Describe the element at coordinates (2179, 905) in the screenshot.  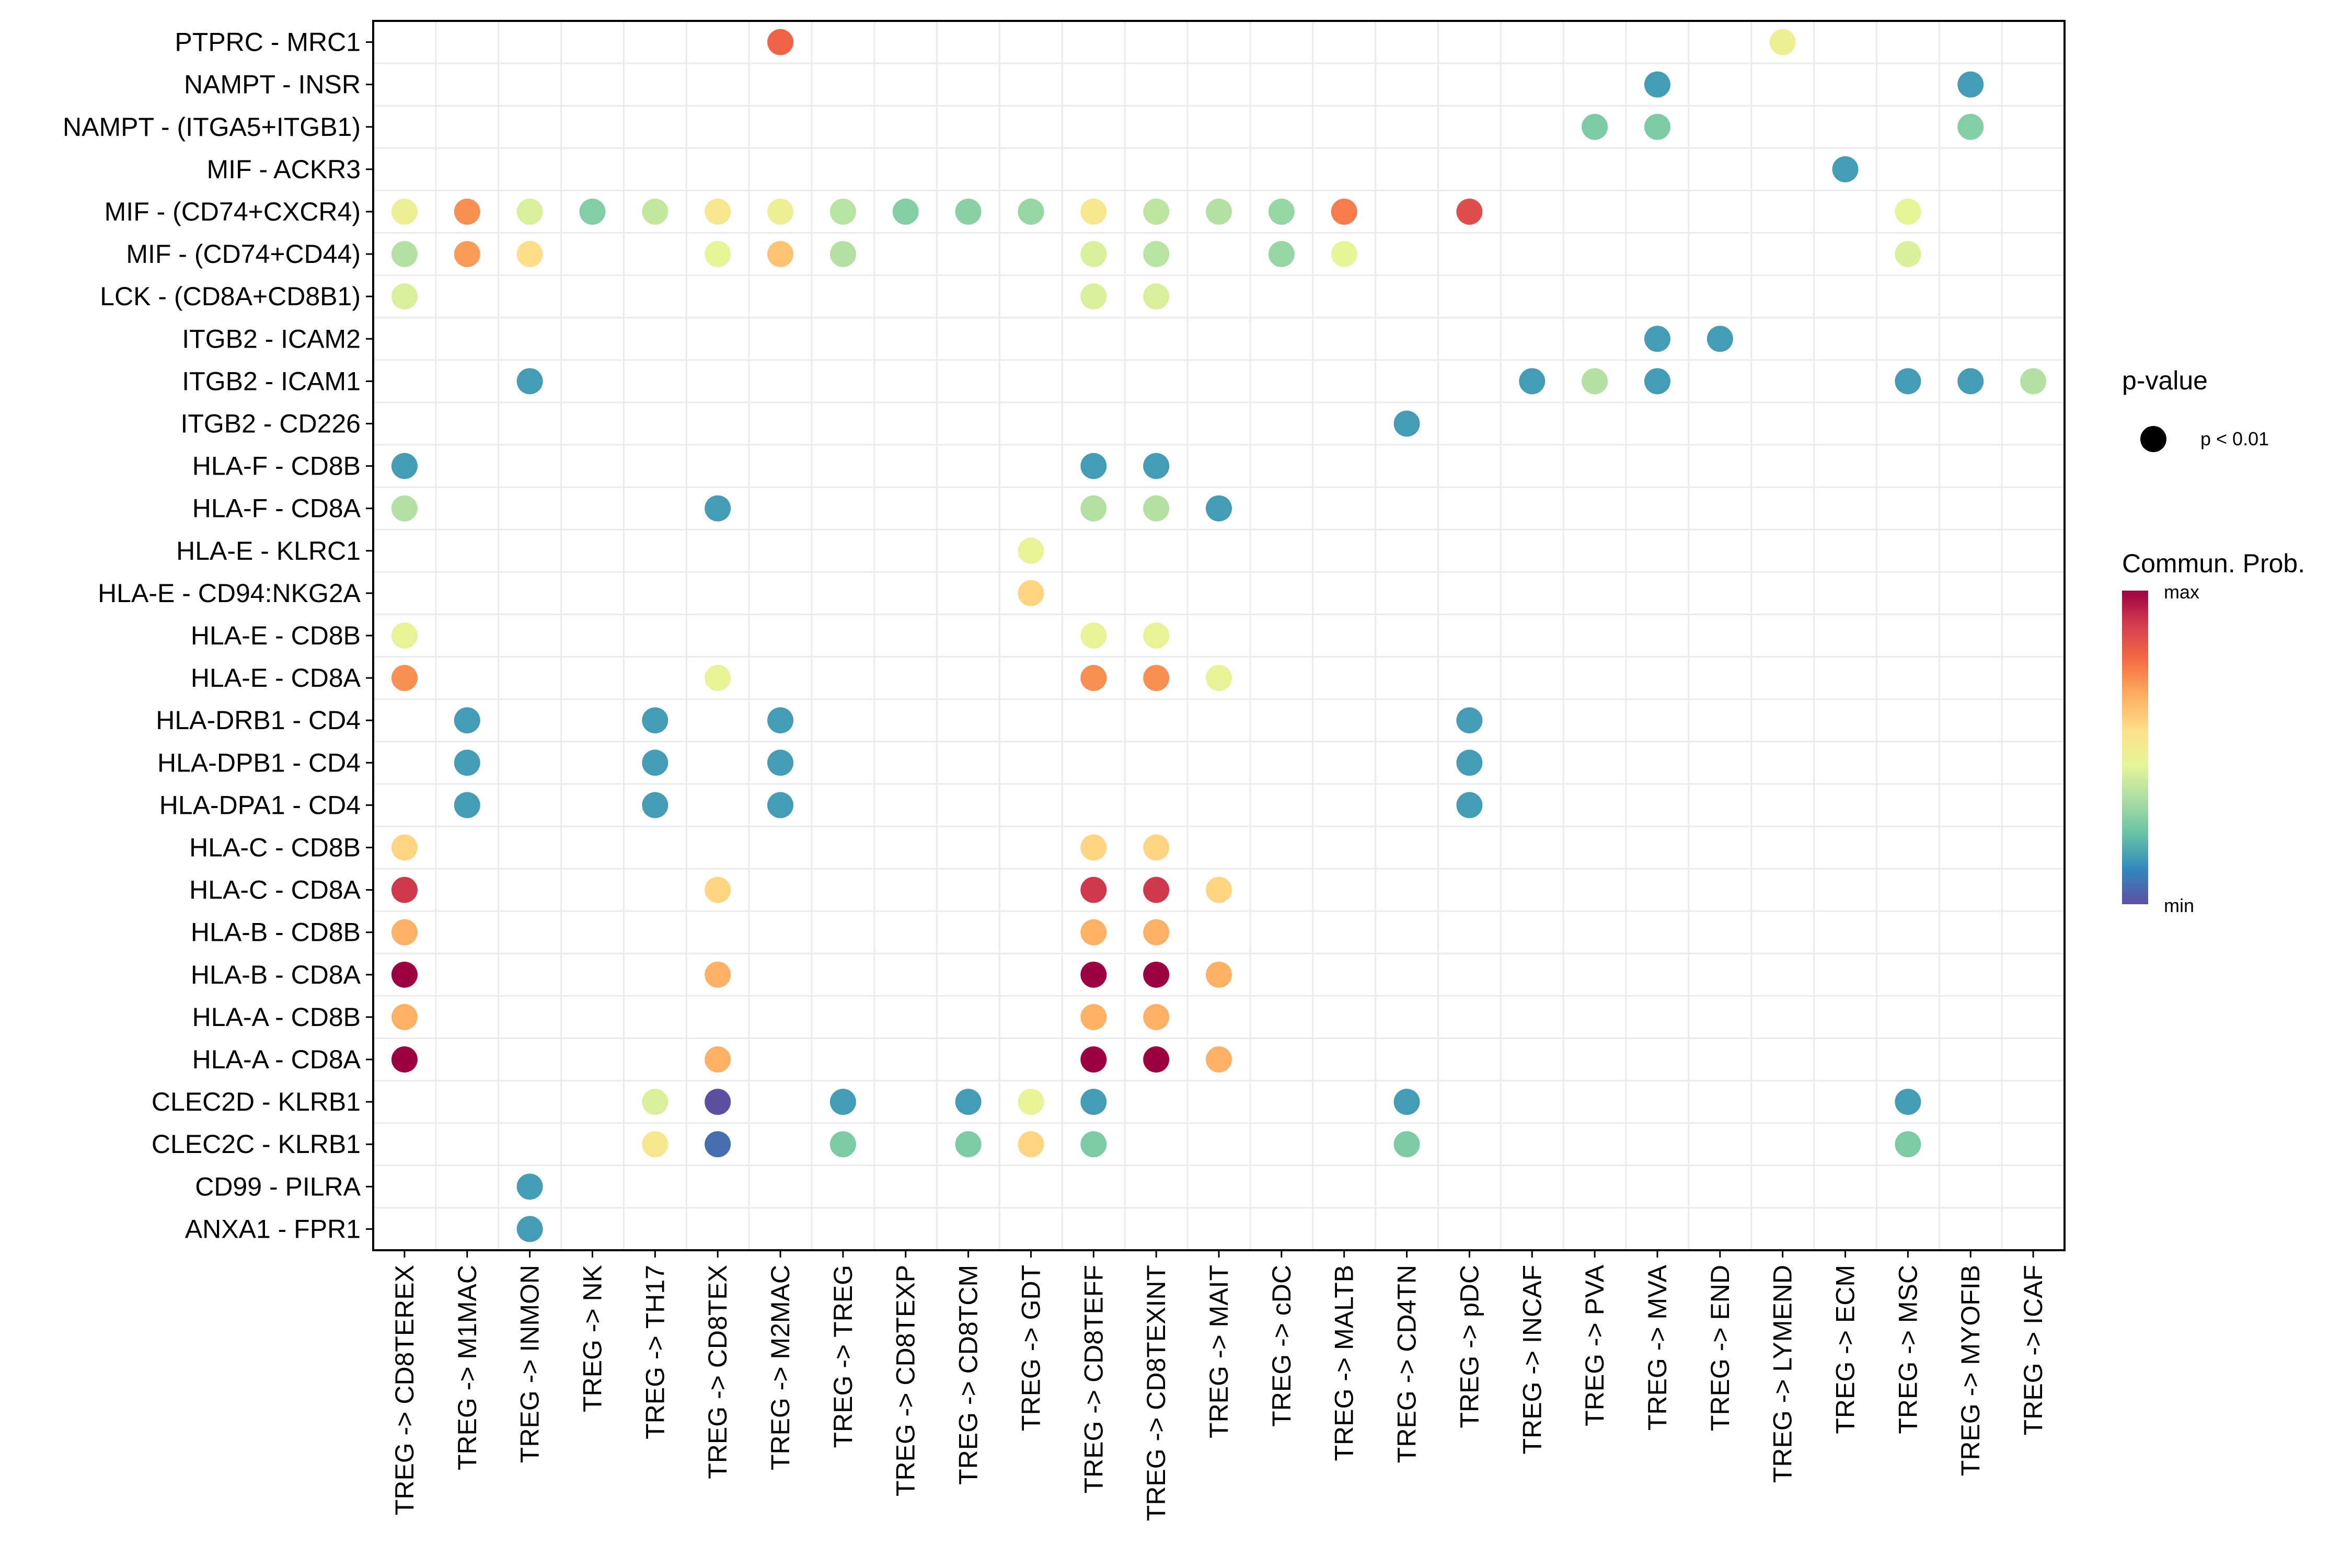
I see `legend-colorbar-min-label: min` at that location.